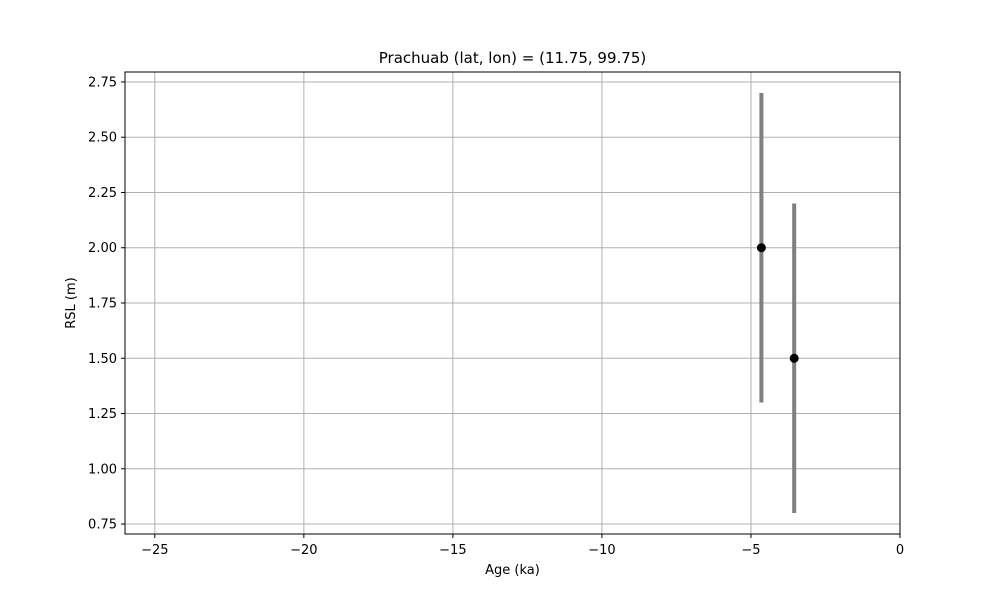 The image size is (1000, 600). I want to click on y-tick-label: 2.00, so click(102, 248).